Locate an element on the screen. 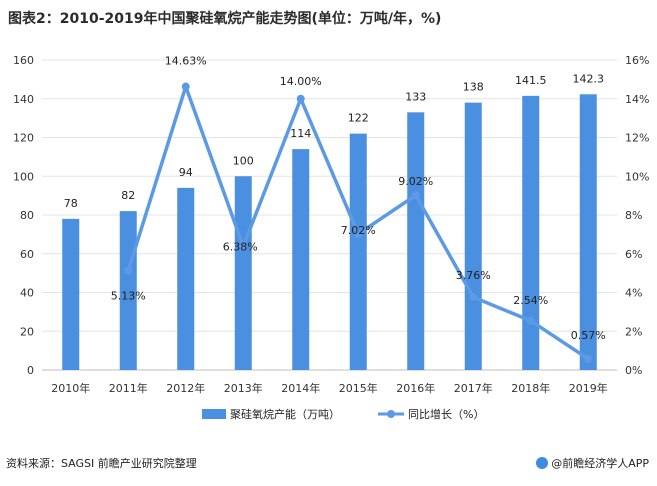 The image size is (657, 486). brand-credit: @前瞻经济学人APP is located at coordinates (592, 463).